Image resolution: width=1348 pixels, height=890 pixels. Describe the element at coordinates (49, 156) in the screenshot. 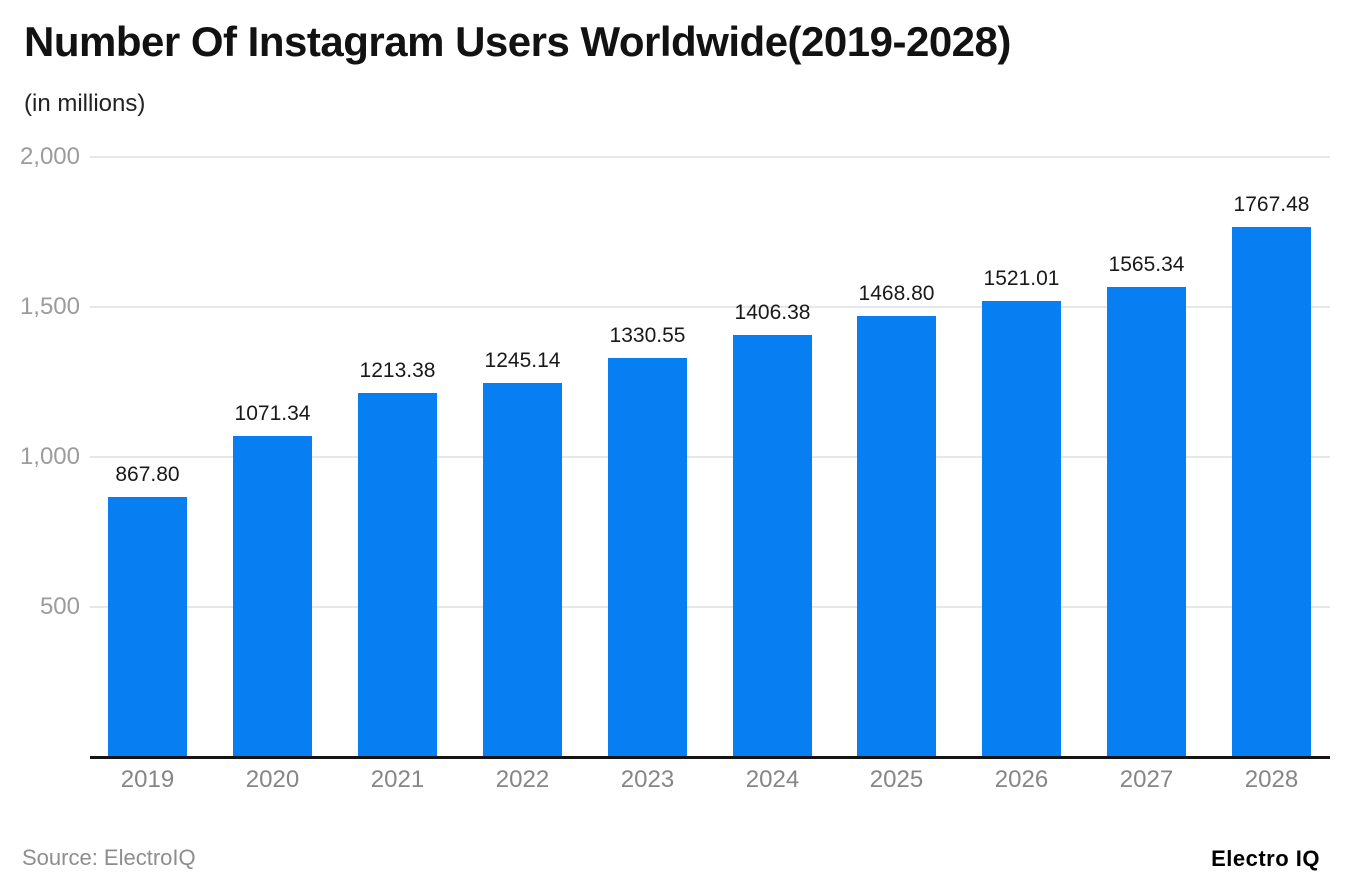

I see `y-axis-label: 2,000` at that location.